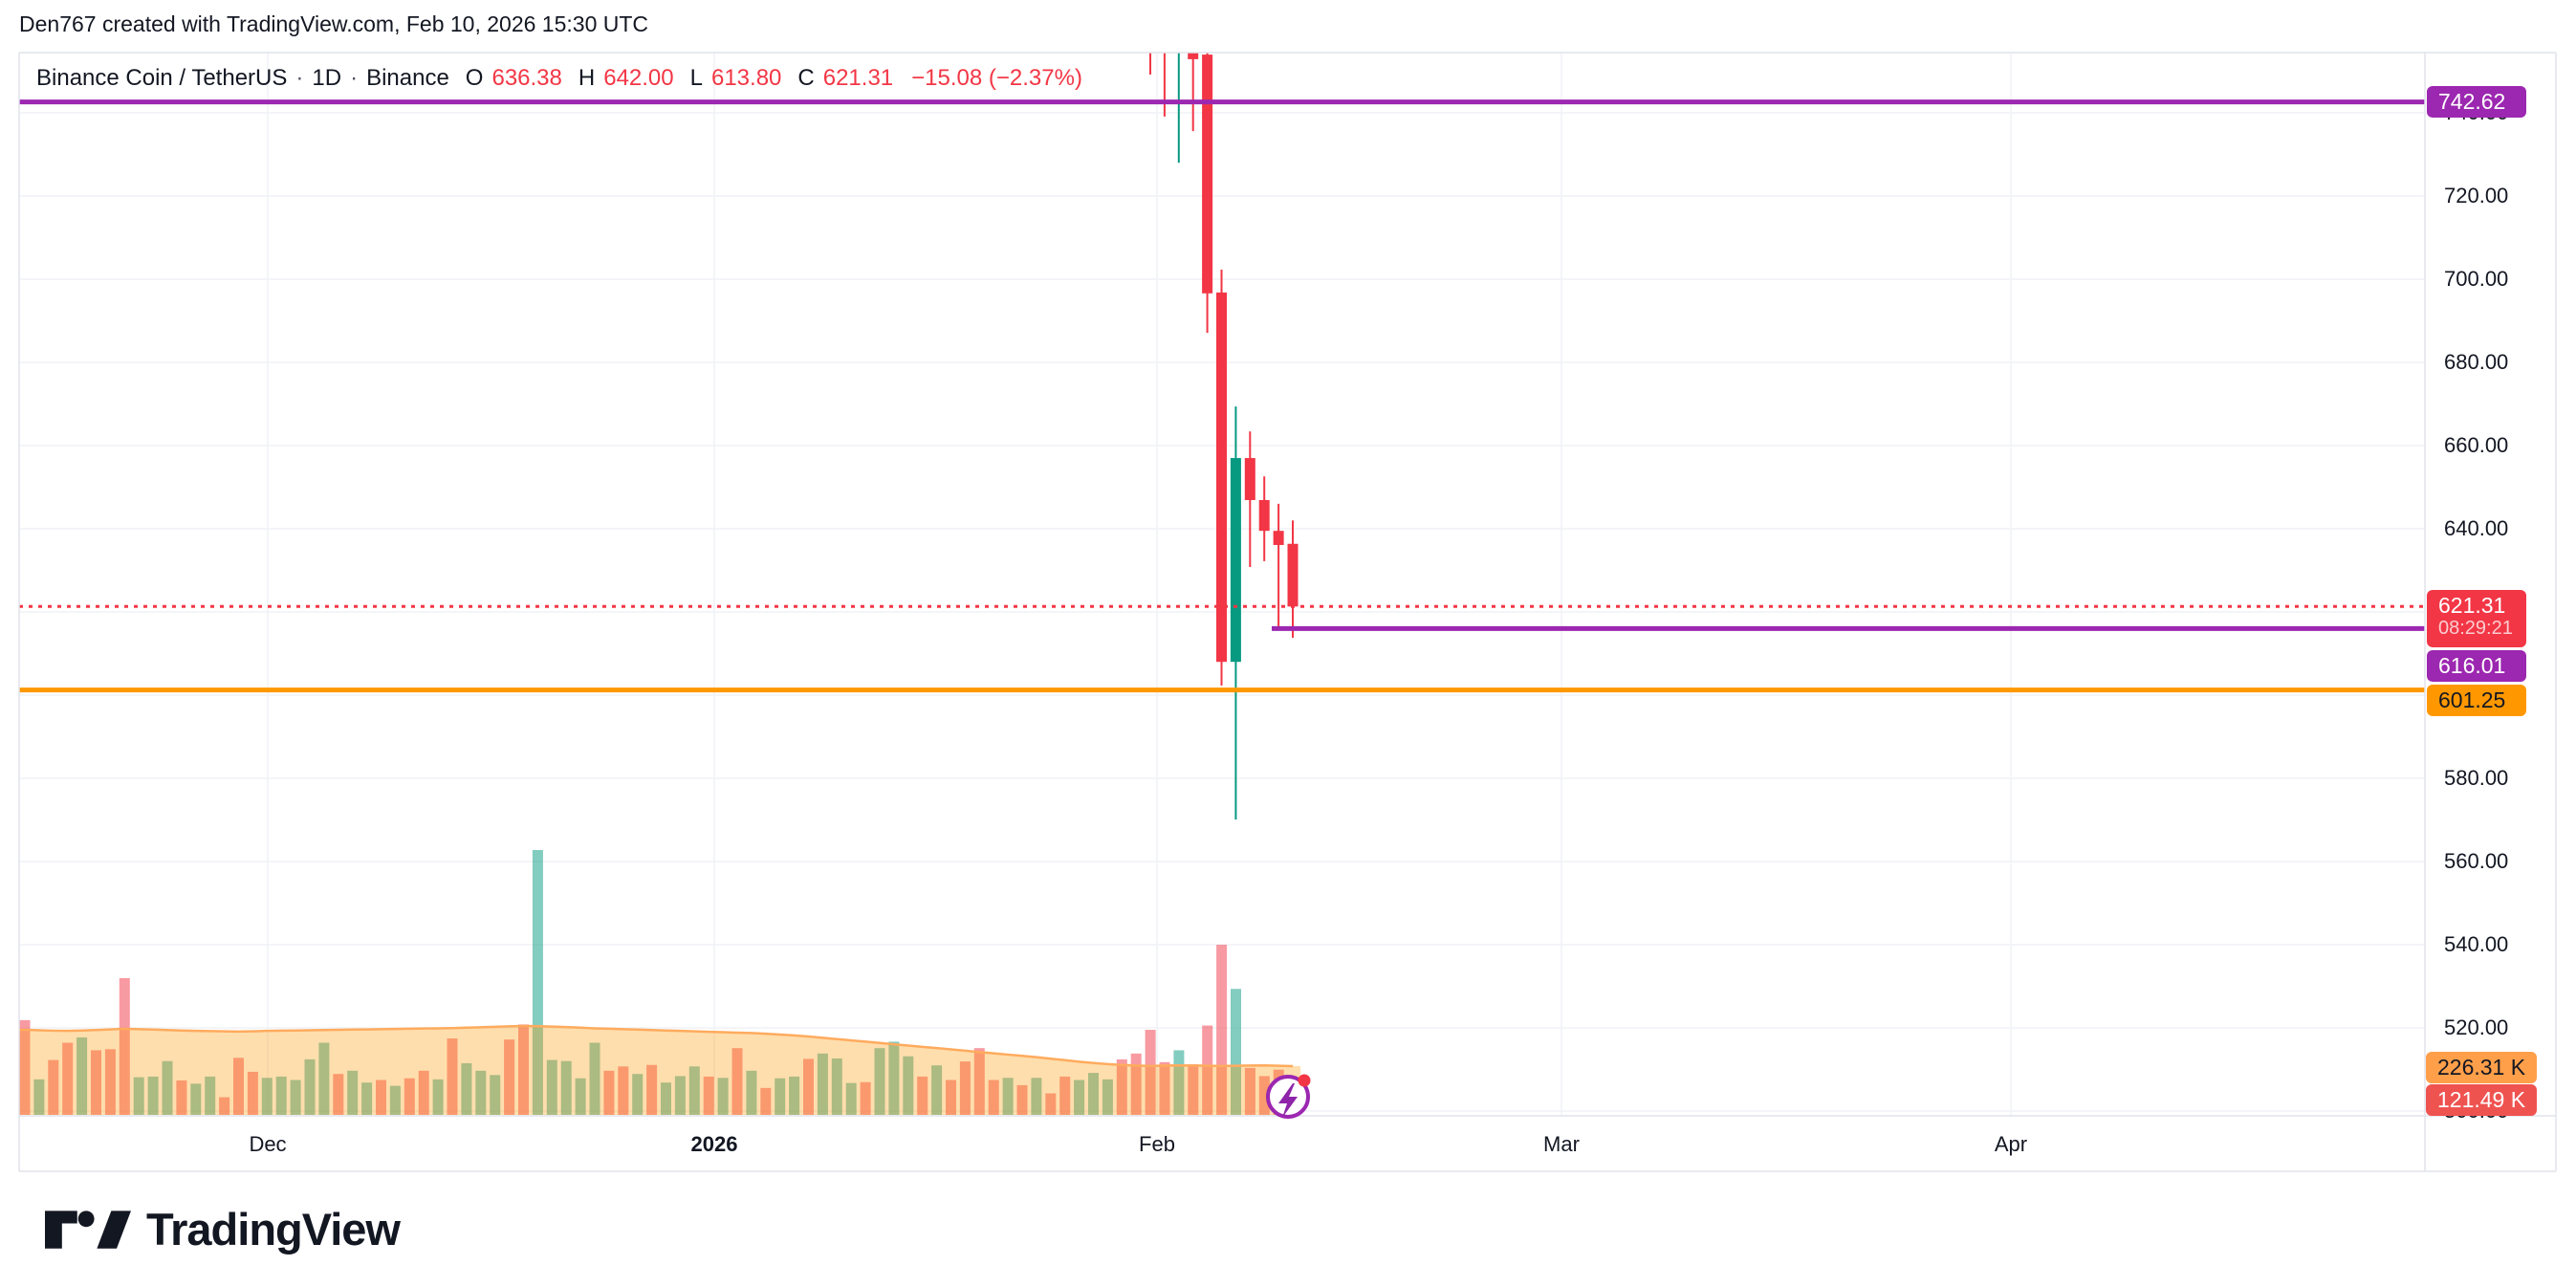 This screenshot has height=1287, width=2576. What do you see at coordinates (2476, 701) in the screenshot?
I see `price-badge-601.25: 601.25` at bounding box center [2476, 701].